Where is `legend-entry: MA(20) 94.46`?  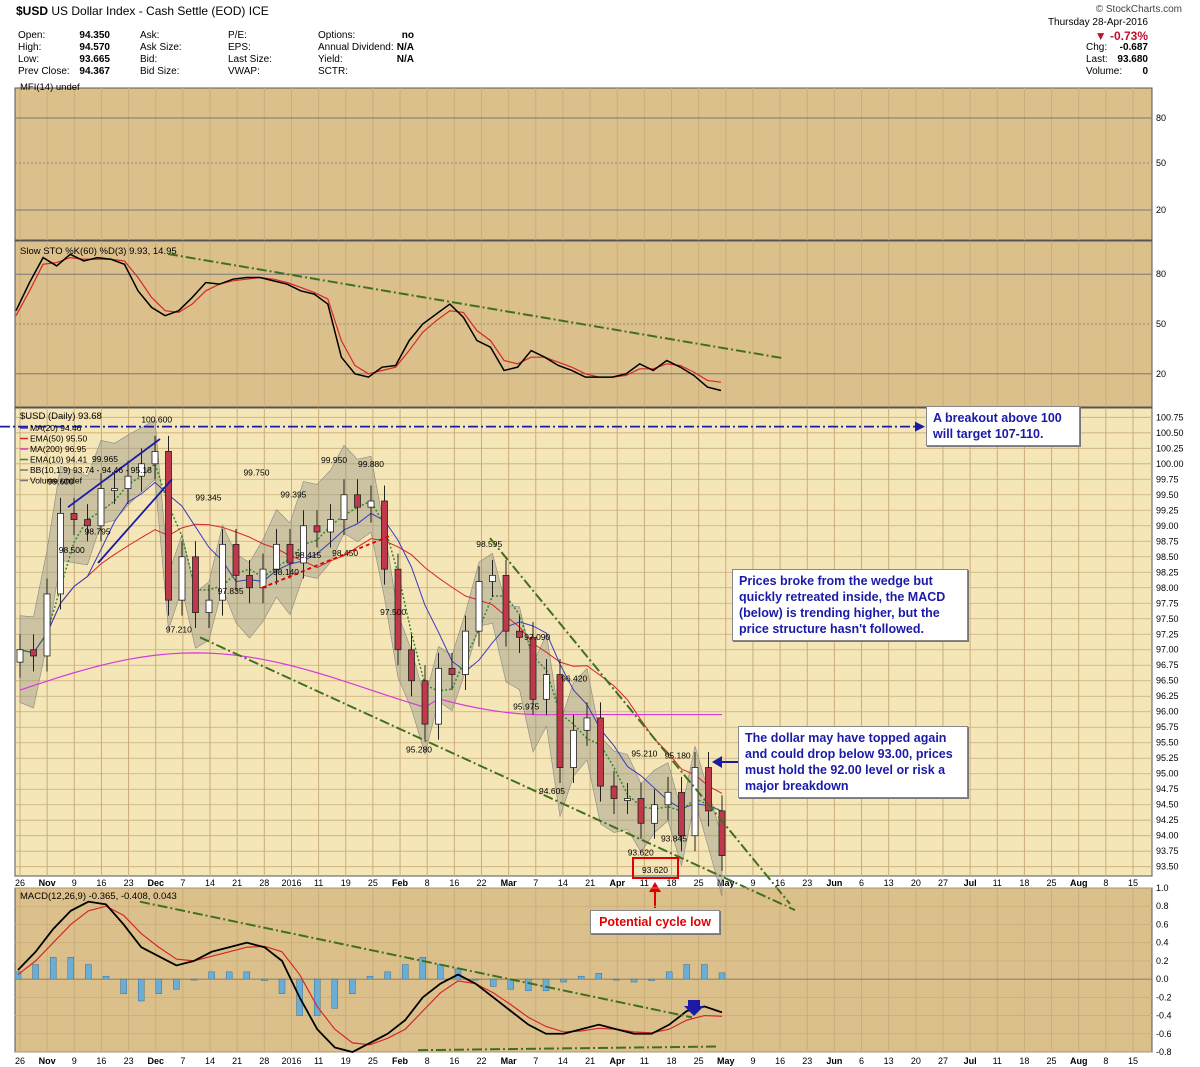 legend-entry: MA(20) 94.46 is located at coordinates (56, 428).